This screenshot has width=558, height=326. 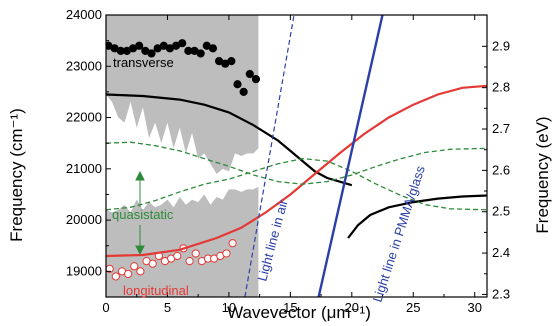 What do you see at coordinates (229, 307) in the screenshot?
I see `x-tick-label: 10` at bounding box center [229, 307].